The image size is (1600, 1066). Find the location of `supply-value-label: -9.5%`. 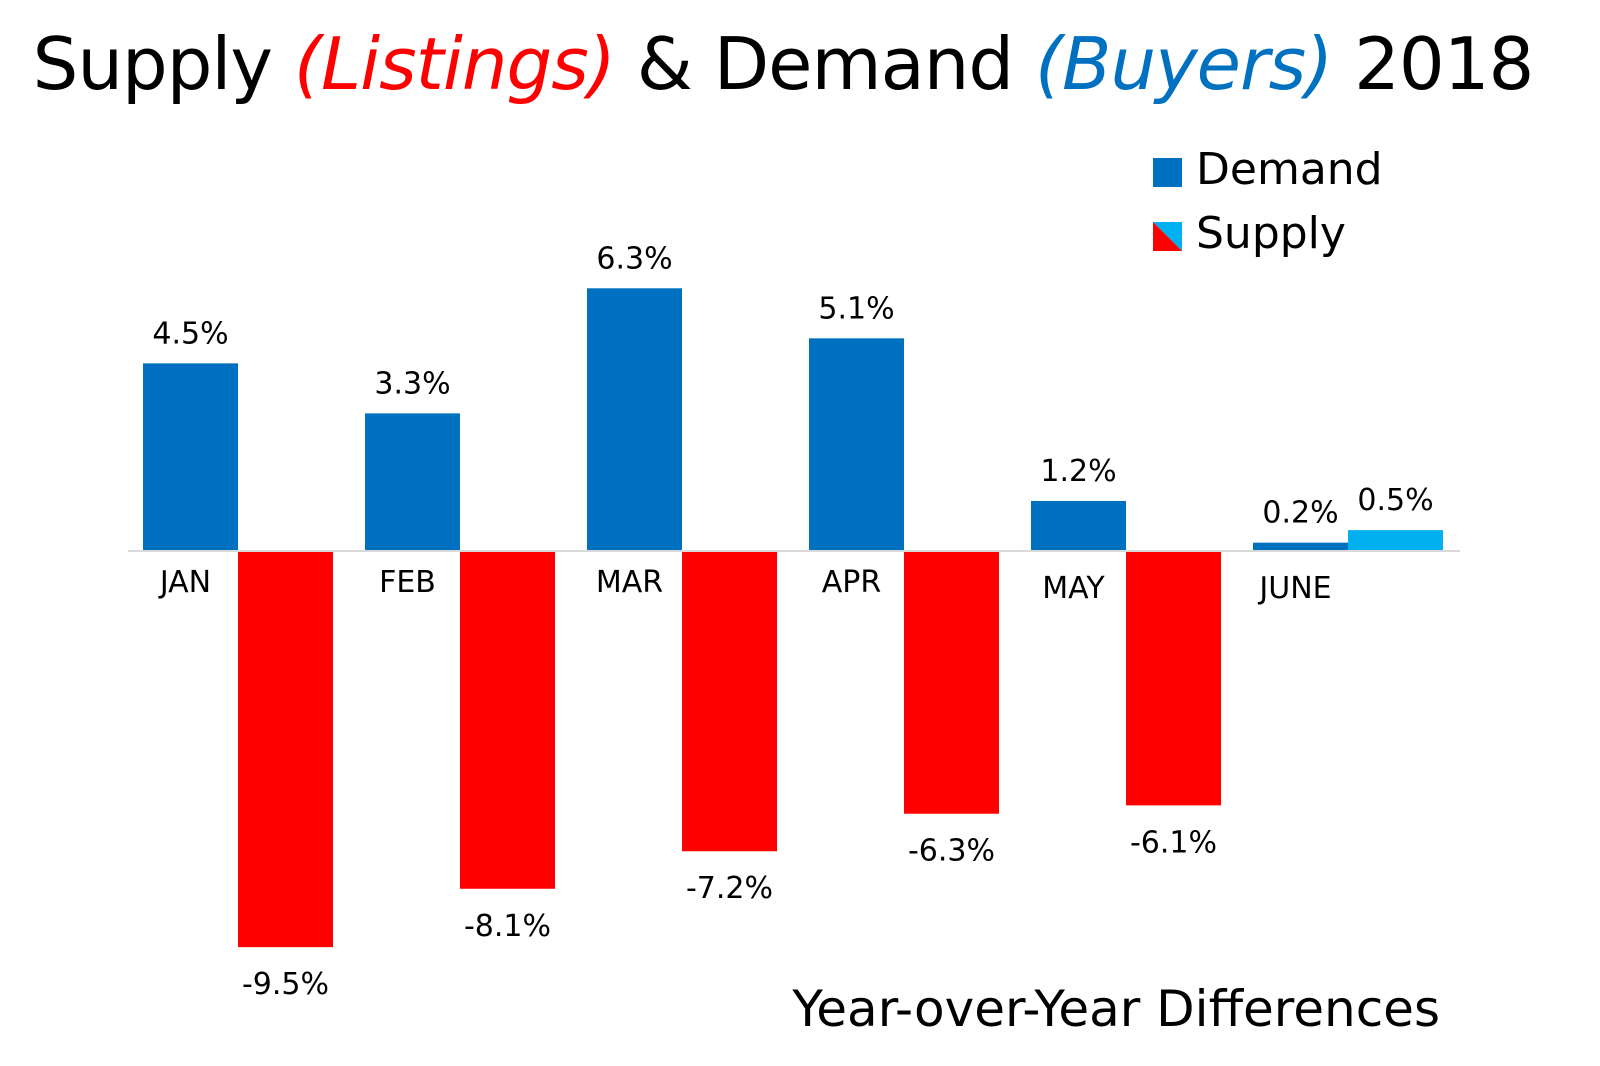

supply-value-label: -9.5% is located at coordinates (285, 984).